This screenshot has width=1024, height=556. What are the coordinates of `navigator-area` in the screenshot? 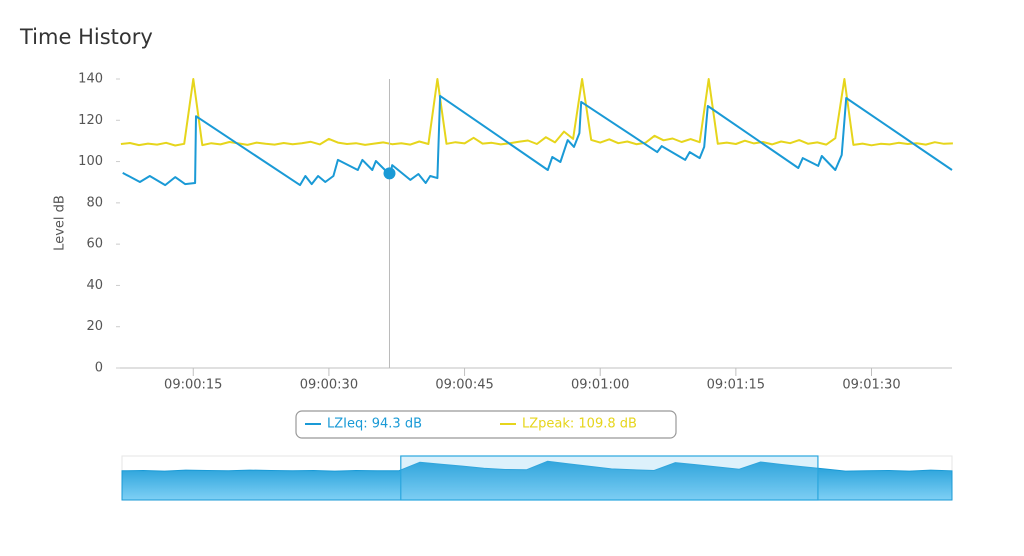 It's located at (537, 480).